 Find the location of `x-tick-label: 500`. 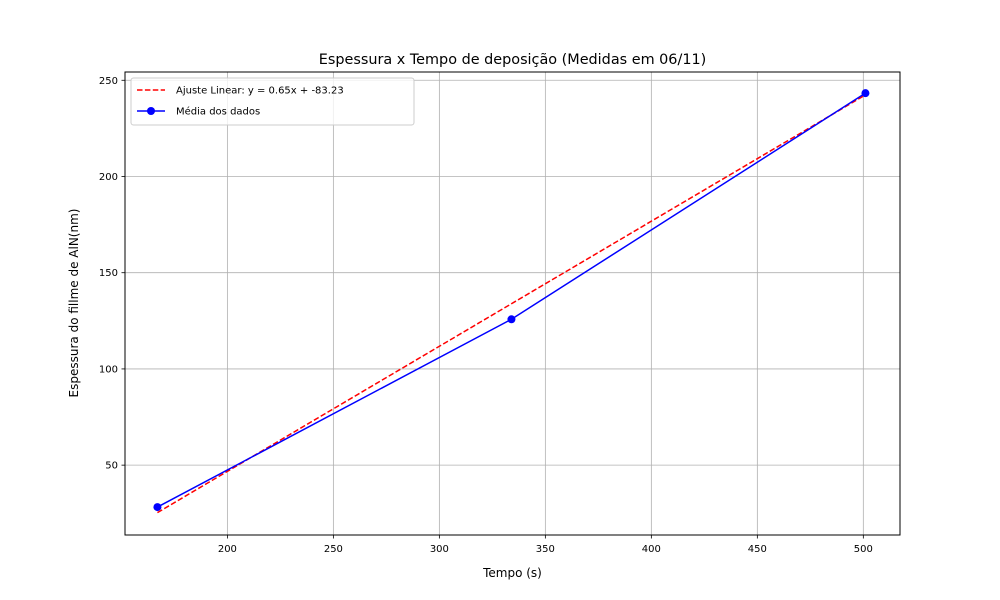

x-tick-label: 500 is located at coordinates (863, 549).